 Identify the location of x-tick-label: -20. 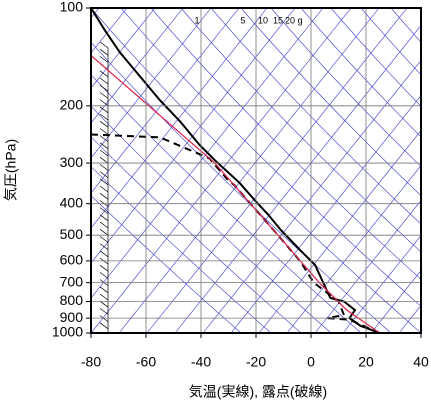
(256, 362).